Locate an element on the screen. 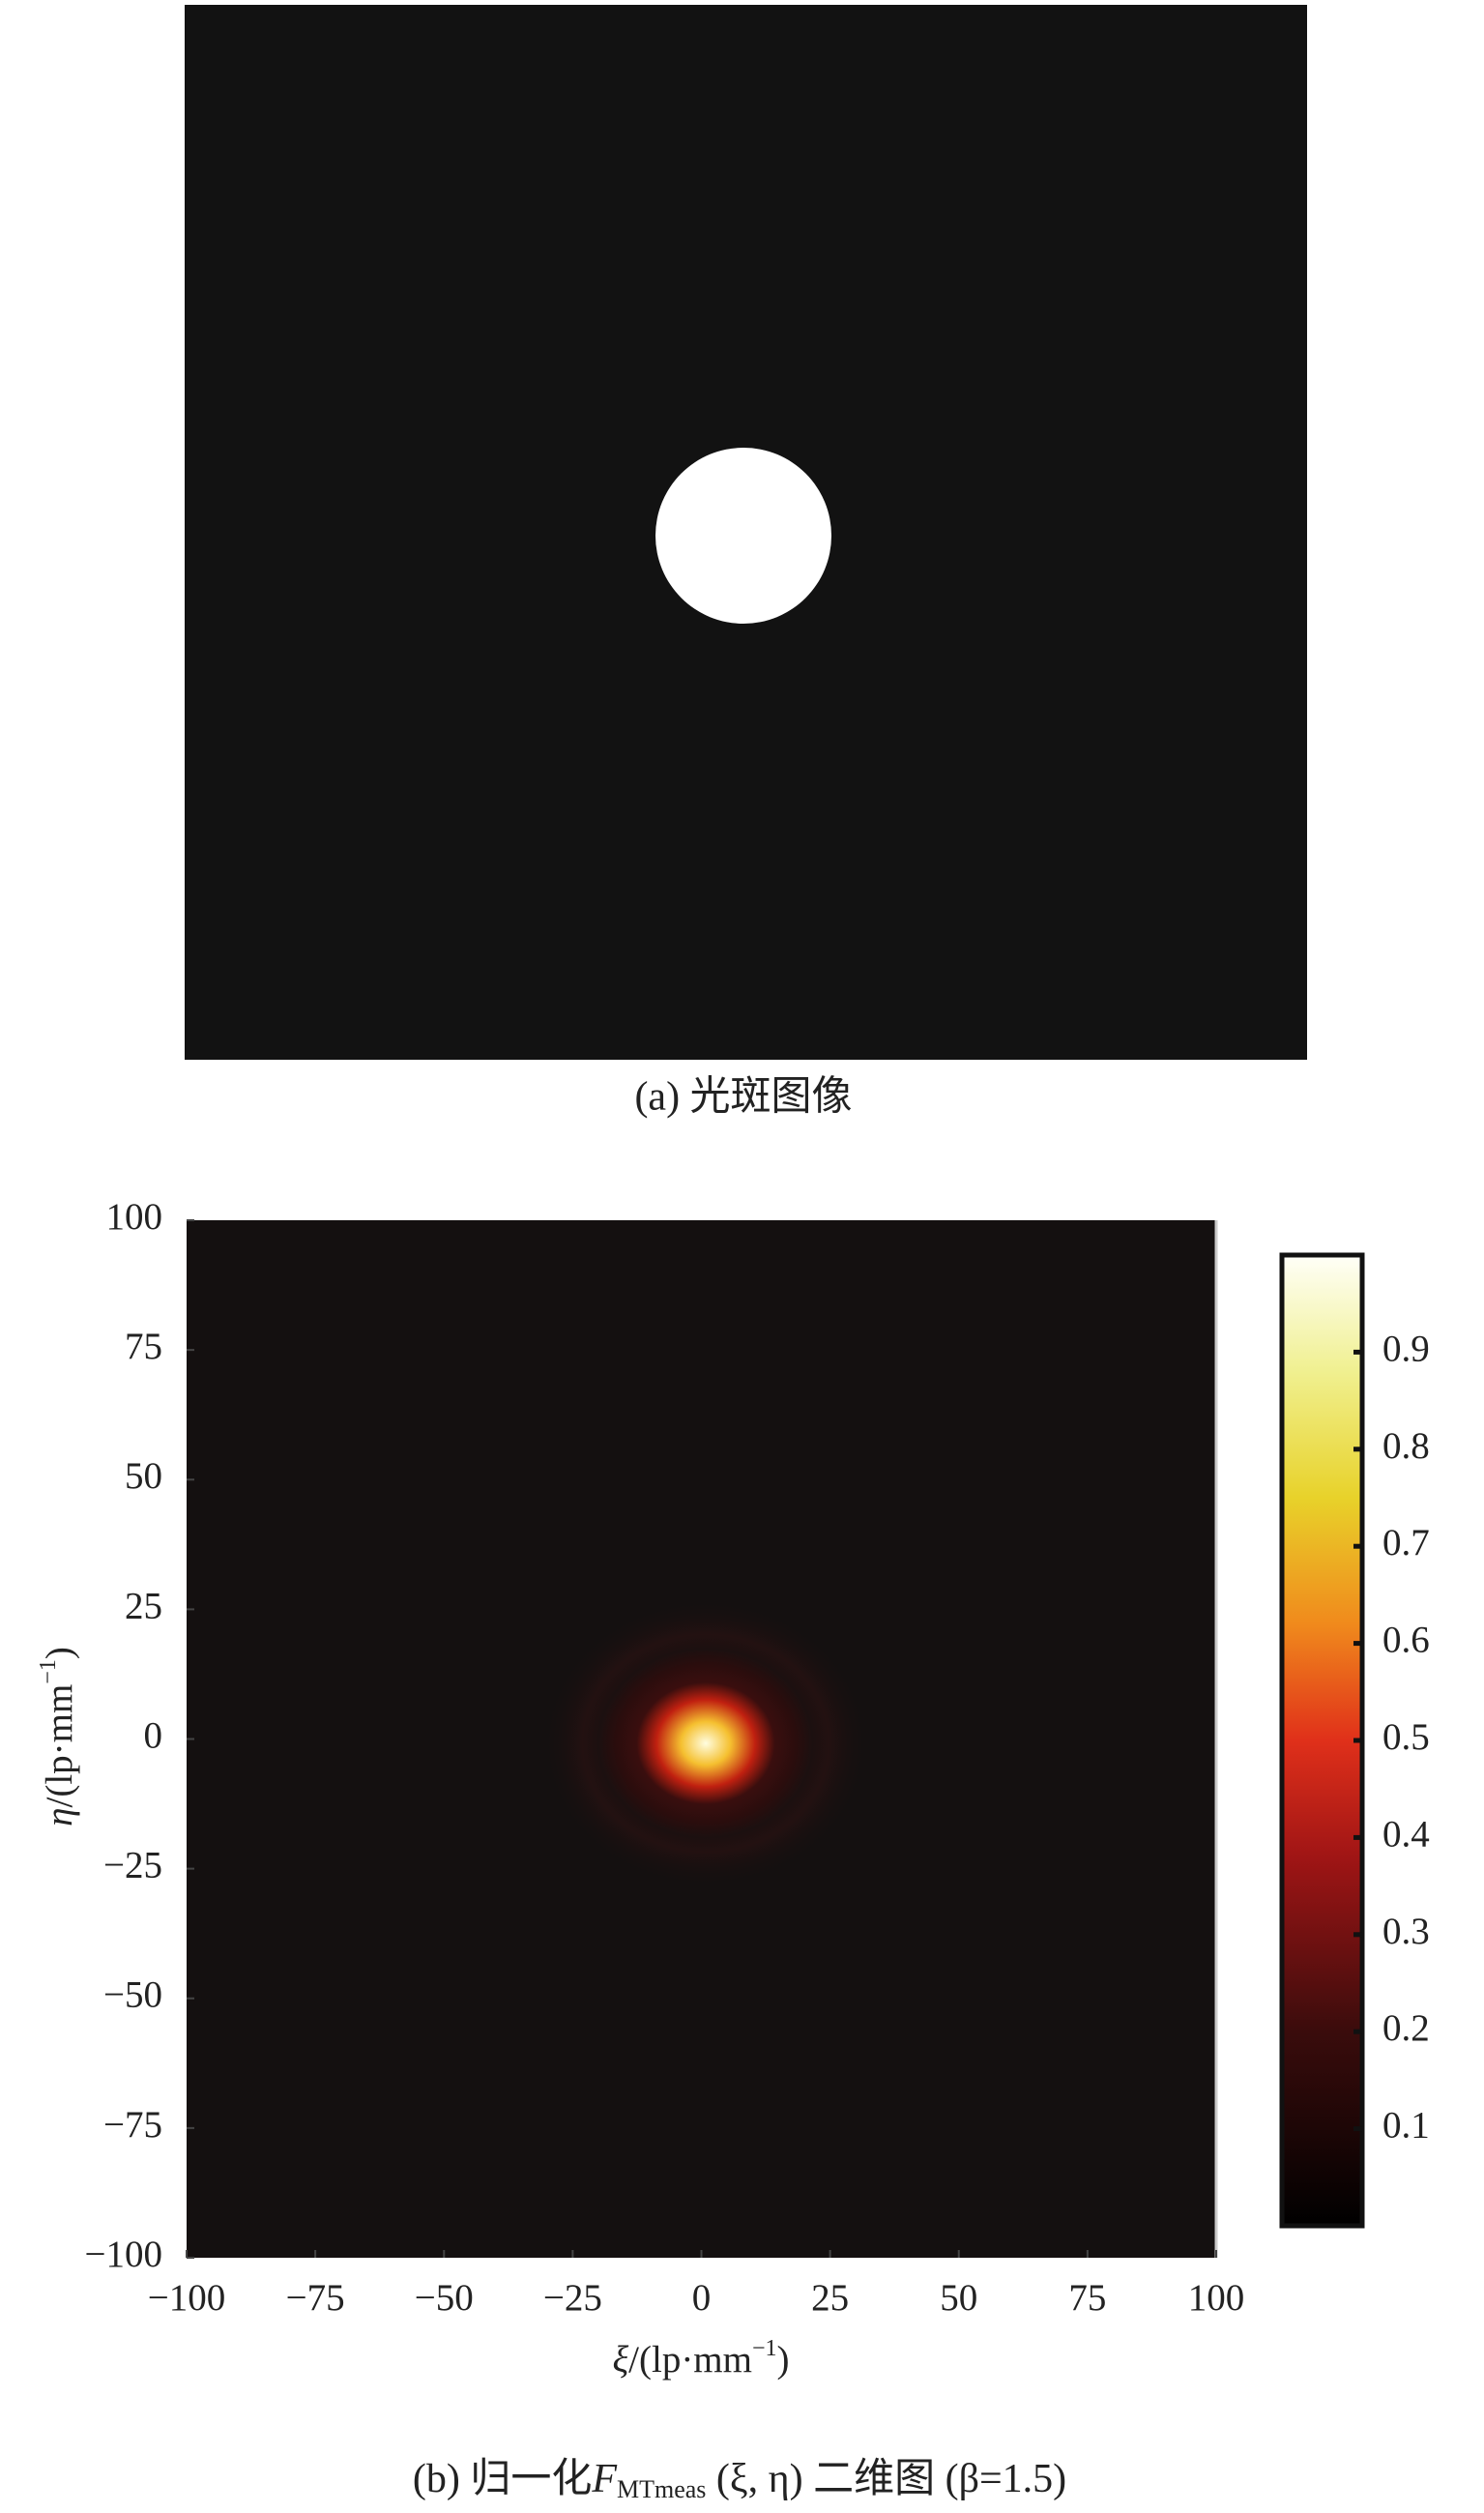 This screenshot has height=2513, width=1484. caption-suffix: (ξ, η) 二维图 (β=1.5) is located at coordinates (886, 2479).